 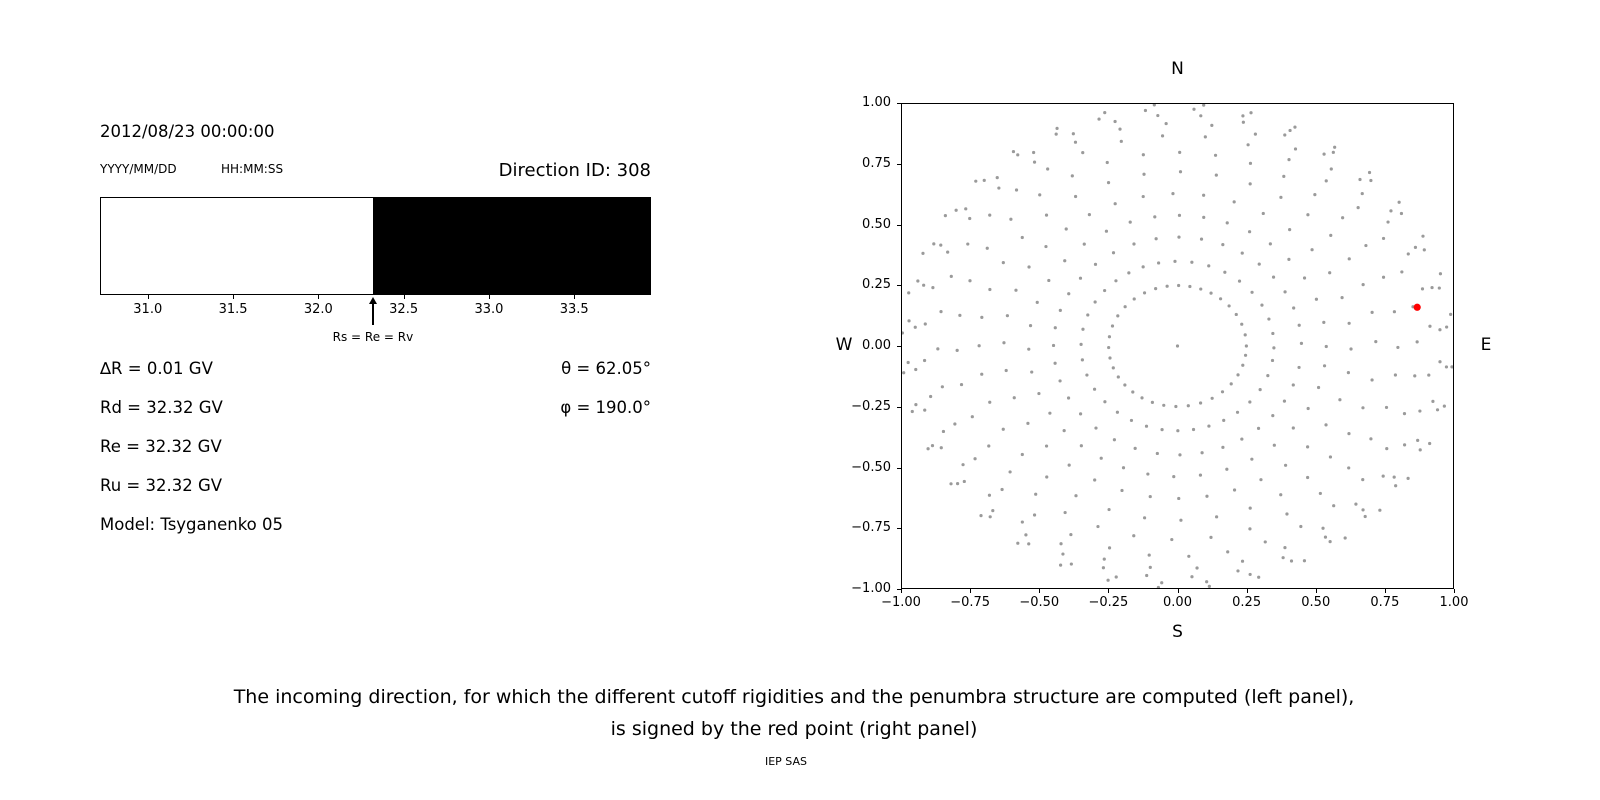 I want to click on readout-row: Re = 32.32 GV, so click(x=375, y=446).